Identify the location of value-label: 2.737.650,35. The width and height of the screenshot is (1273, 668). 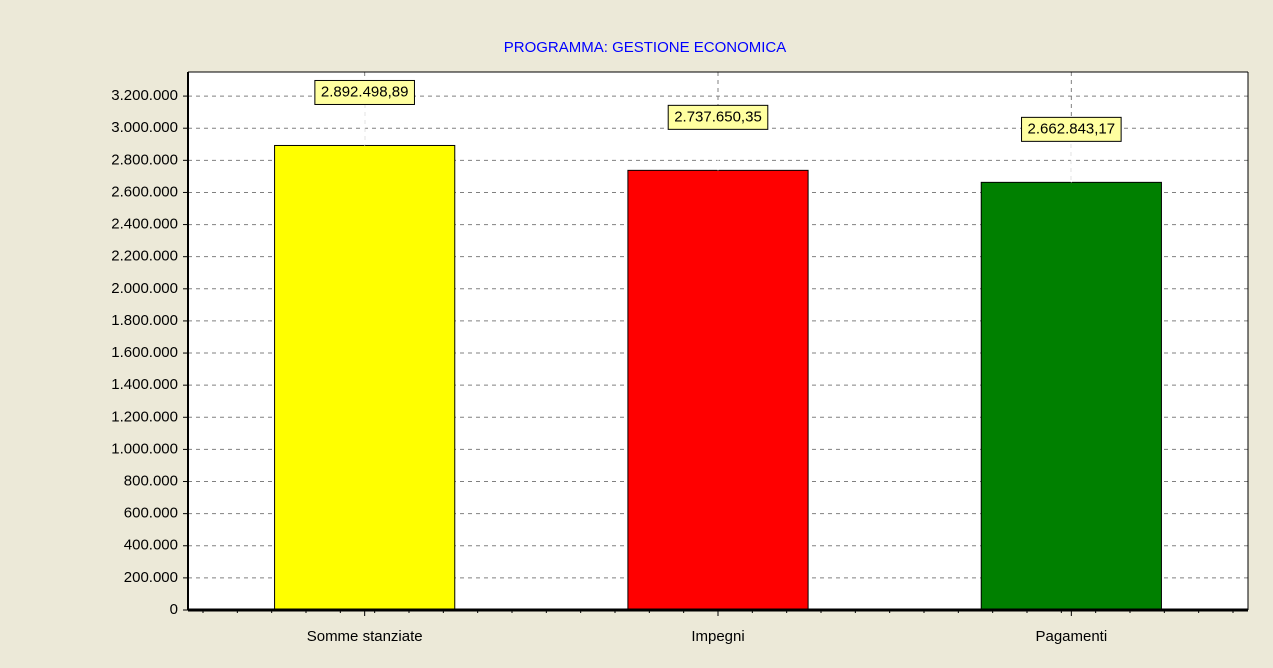
(718, 116).